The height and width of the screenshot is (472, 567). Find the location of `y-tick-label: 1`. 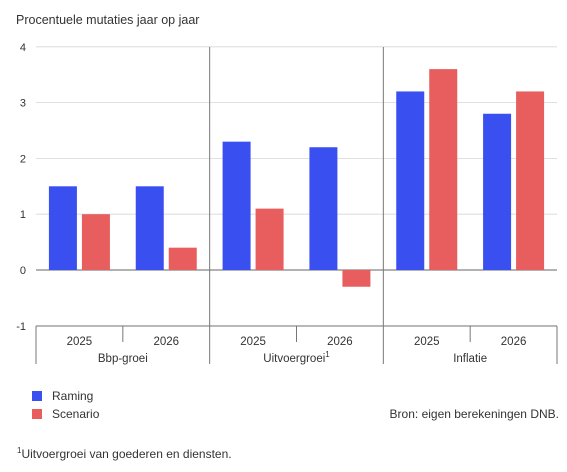

y-tick-label: 1 is located at coordinates (23, 215).